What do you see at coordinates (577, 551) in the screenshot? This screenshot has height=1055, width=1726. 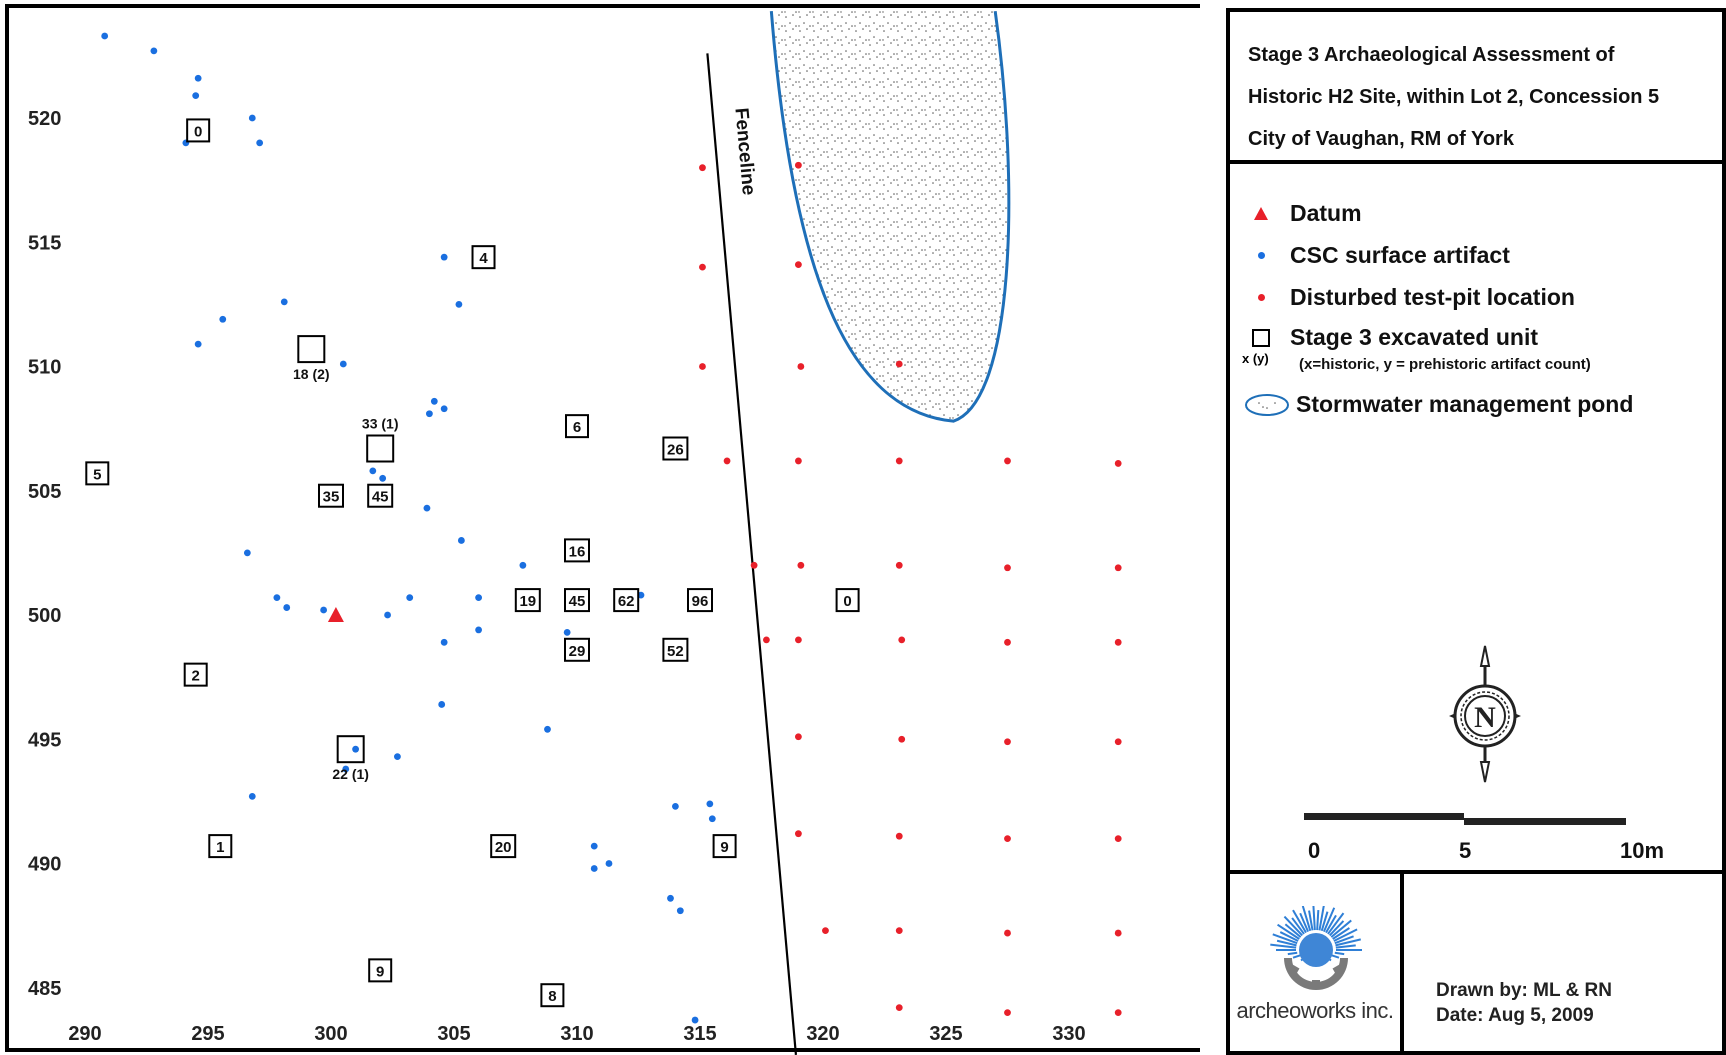 I see `excavated-unit-count: 16` at bounding box center [577, 551].